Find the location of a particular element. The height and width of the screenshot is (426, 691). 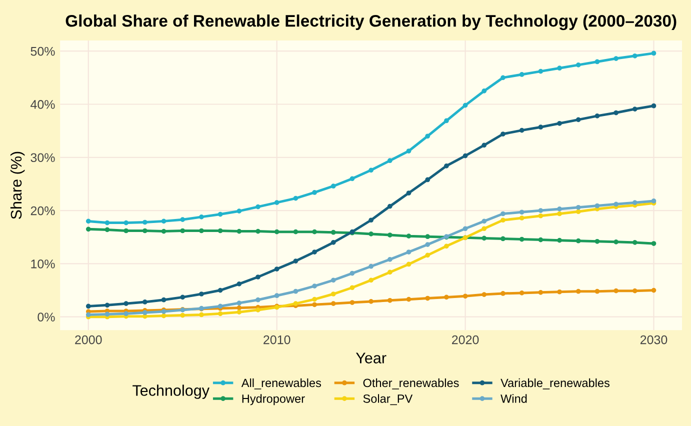

legend-label: All_renewables is located at coordinates (281, 384).